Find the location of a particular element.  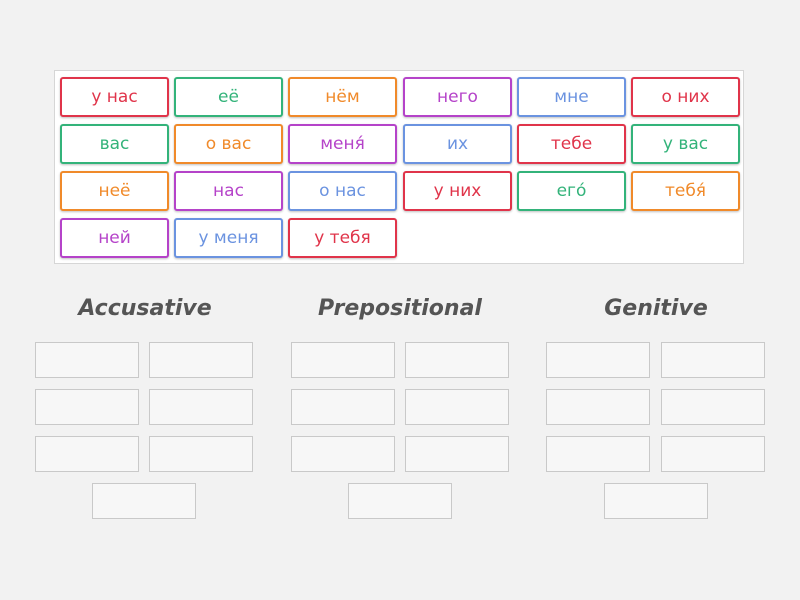

word-tile: у них is located at coordinates (457, 191).